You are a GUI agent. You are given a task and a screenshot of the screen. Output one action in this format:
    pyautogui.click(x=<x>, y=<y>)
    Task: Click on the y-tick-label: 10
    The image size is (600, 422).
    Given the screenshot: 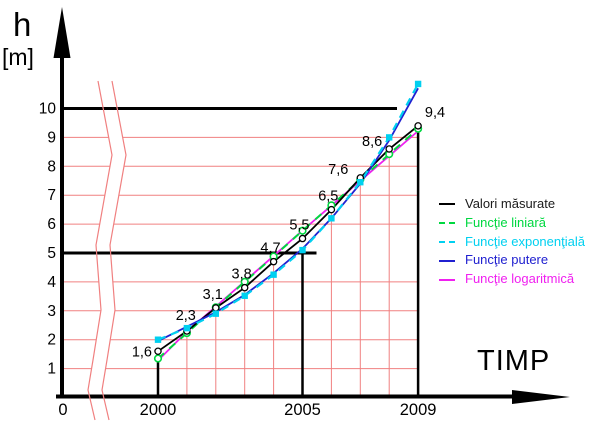 What is the action you would take?
    pyautogui.click(x=48, y=109)
    